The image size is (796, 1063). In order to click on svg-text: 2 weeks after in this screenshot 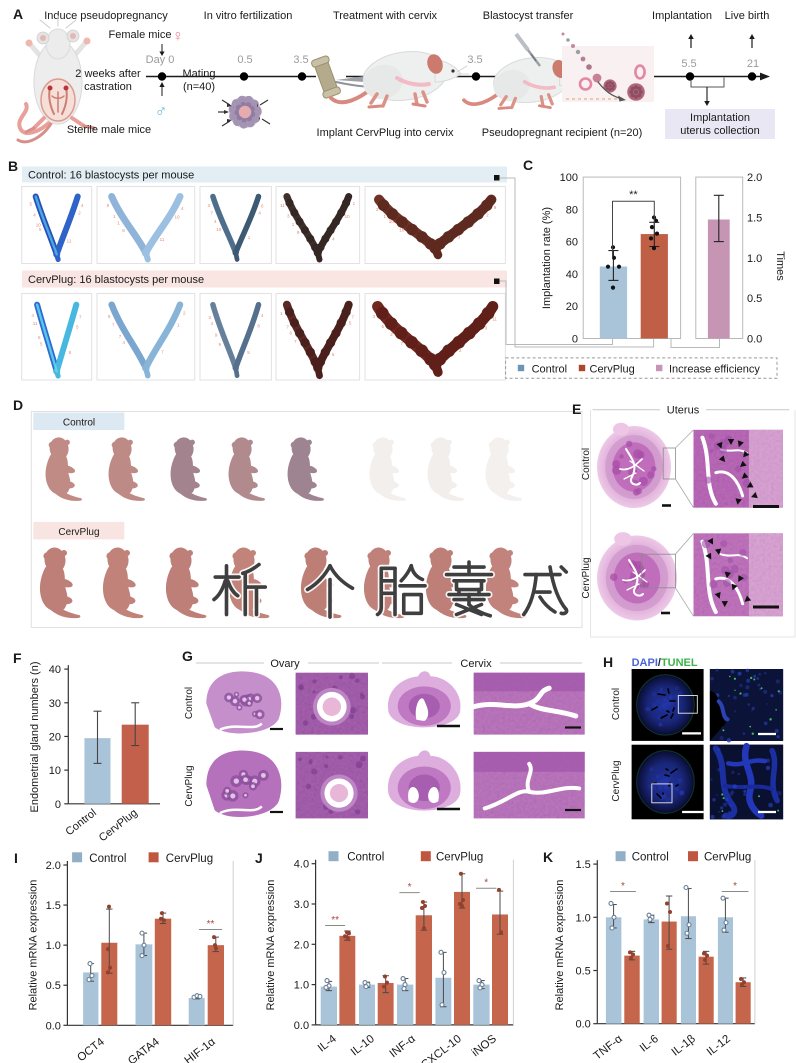, I will do `click(108, 74)`.